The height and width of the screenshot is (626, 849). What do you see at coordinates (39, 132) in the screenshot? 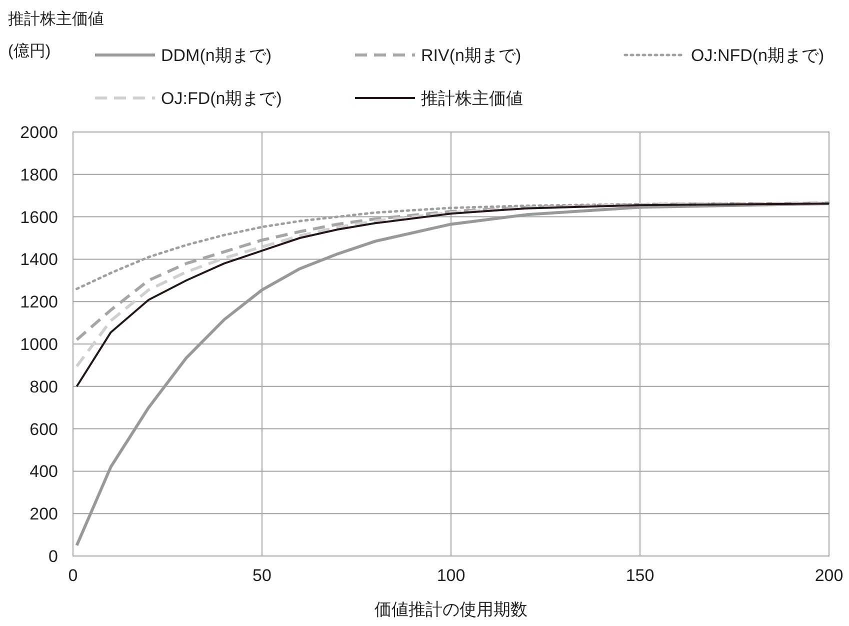
I see `y-tick-label: 2000` at bounding box center [39, 132].